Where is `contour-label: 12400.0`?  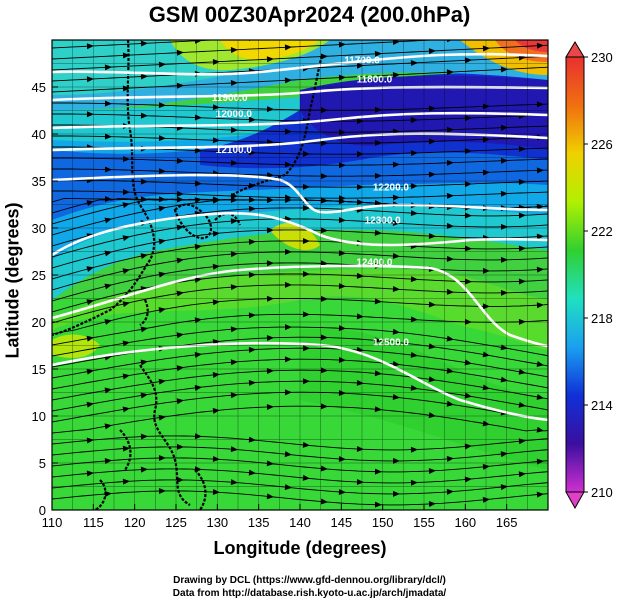
contour-label: 12400.0 is located at coordinates (374, 263).